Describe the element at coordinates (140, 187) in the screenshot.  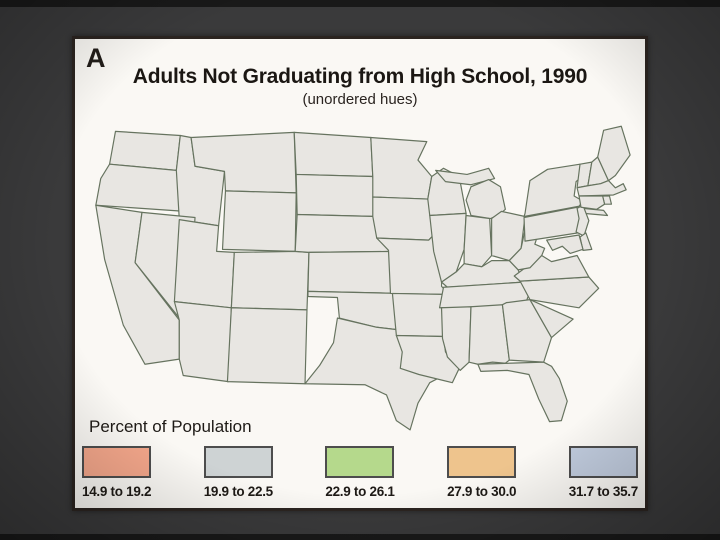
I see `state-or` at that location.